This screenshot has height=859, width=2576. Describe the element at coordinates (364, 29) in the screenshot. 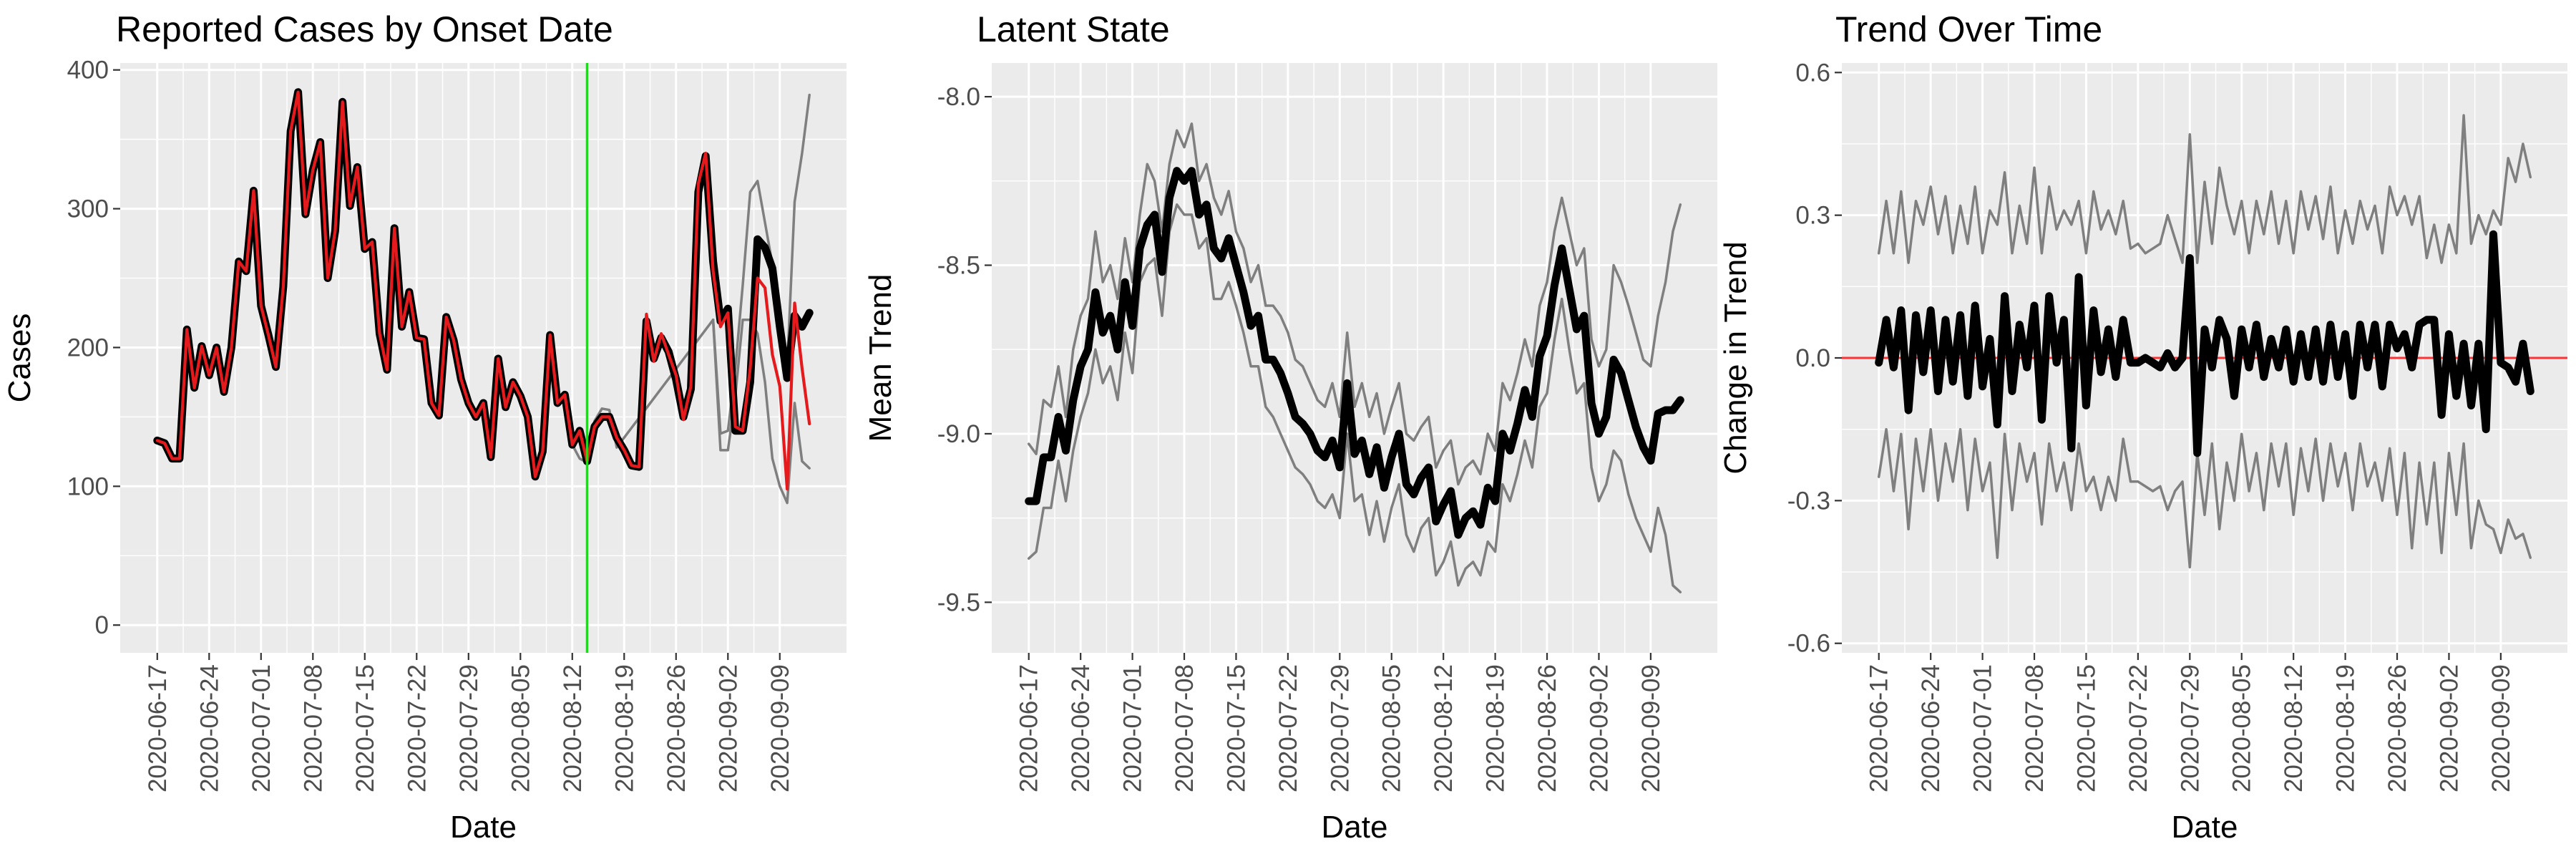

I see `chart-title: Reported Cases by Onset Date` at that location.